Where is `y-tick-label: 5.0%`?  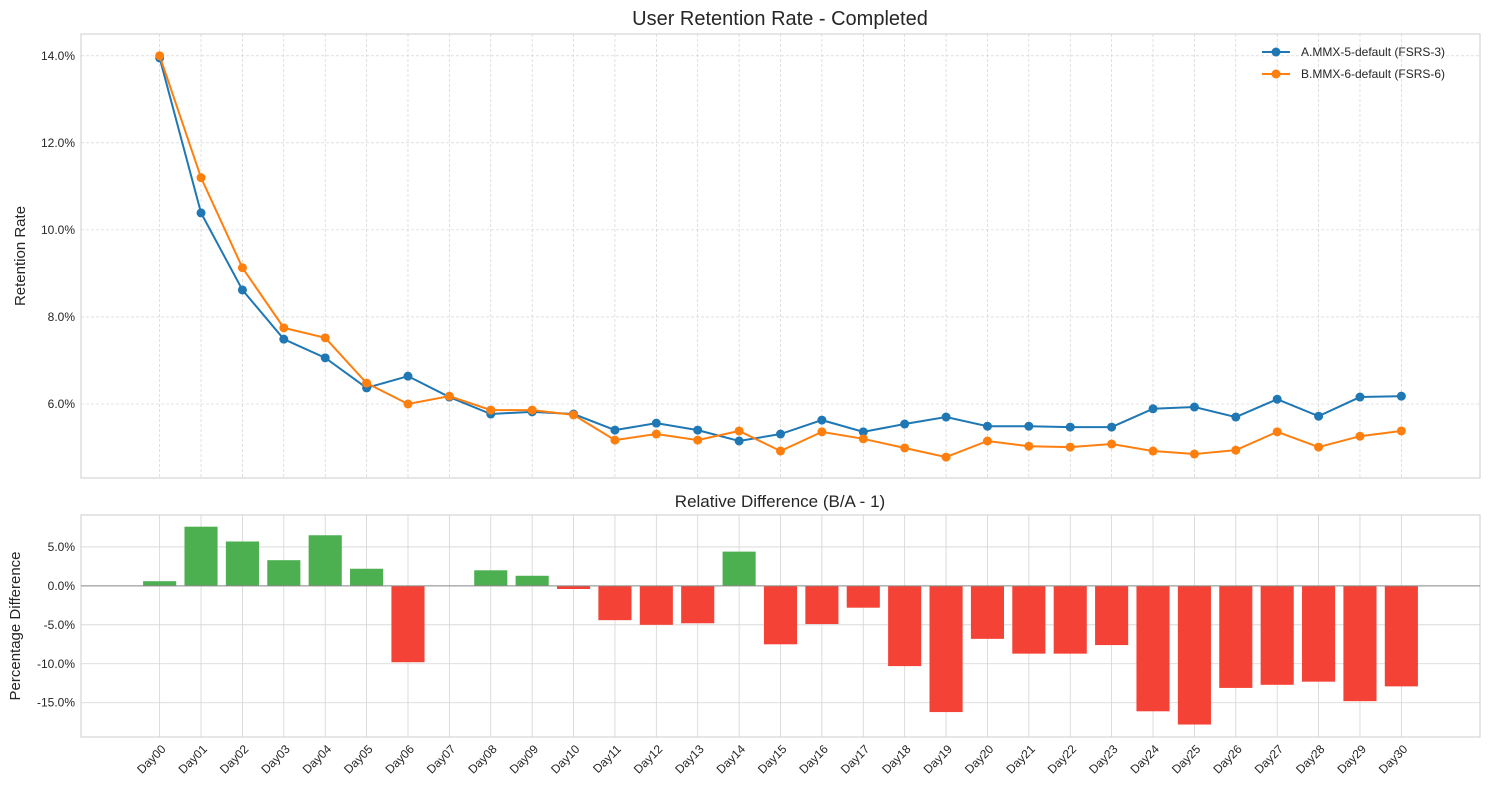 y-tick-label: 5.0% is located at coordinates (62, 547).